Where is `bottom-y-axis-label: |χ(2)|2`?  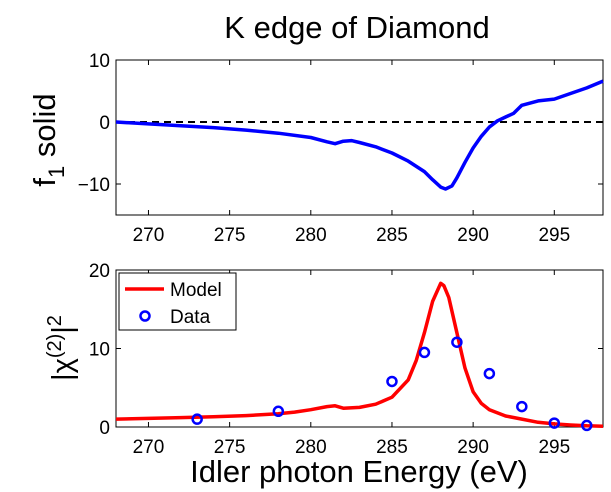 bottom-y-axis-label: |χ(2)|2 is located at coordinates (61, 348).